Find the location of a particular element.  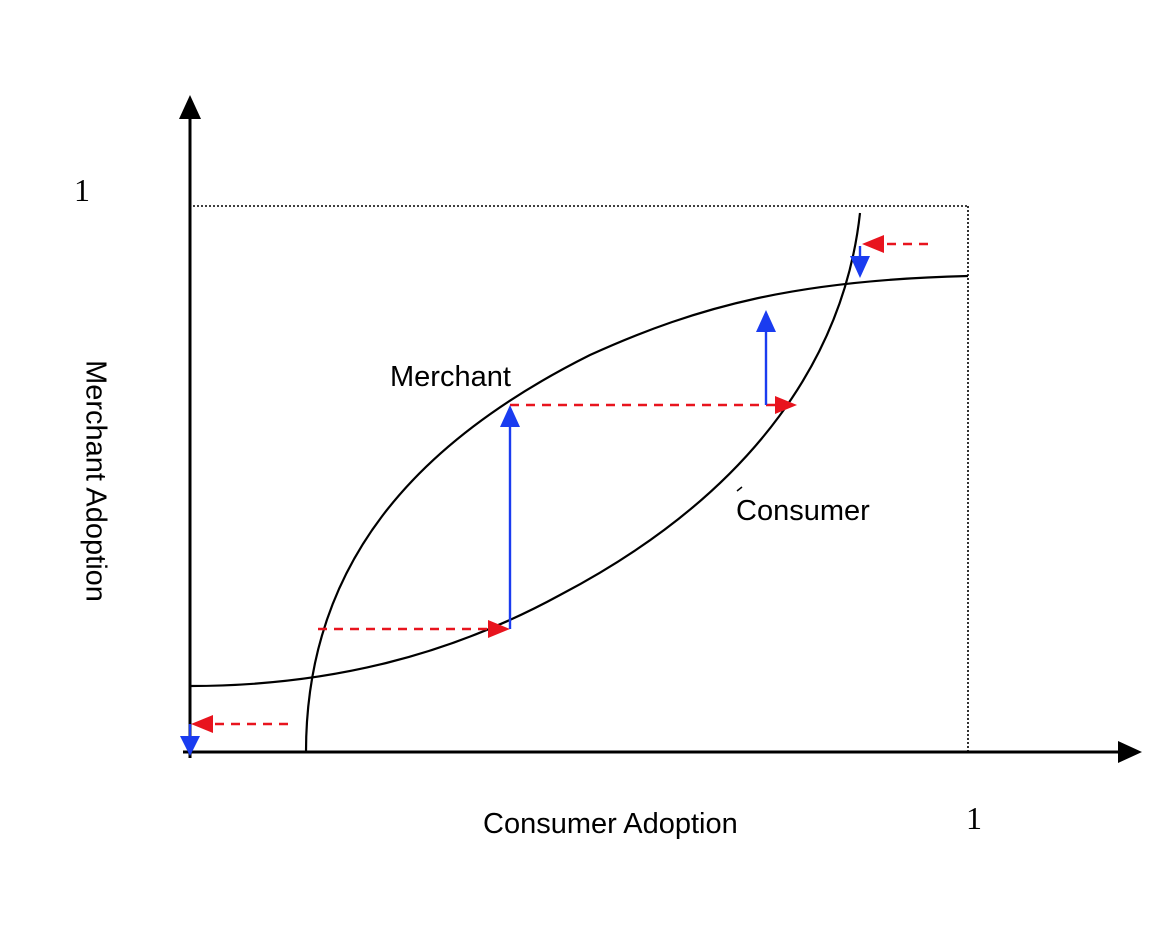

adjustment-arrow-v4 is located at coordinates (190, 740).